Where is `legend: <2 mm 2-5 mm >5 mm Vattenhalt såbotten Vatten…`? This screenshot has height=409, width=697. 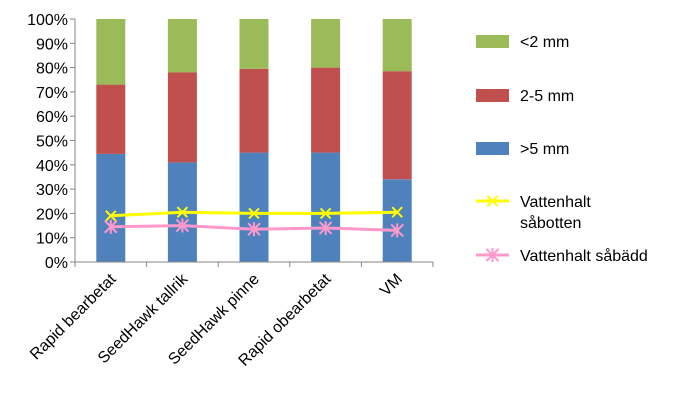
legend: <2 mm 2-5 mm >5 mm Vattenhalt såbotten Vatten… is located at coordinates (562, 149).